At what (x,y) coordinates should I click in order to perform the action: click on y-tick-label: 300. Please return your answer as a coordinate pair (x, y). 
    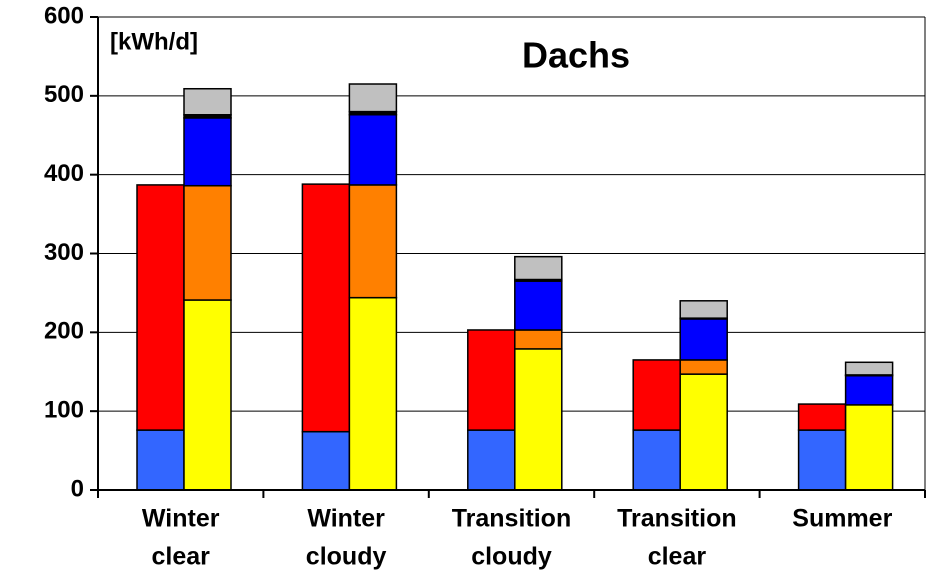
    Looking at the image, I should click on (64, 252).